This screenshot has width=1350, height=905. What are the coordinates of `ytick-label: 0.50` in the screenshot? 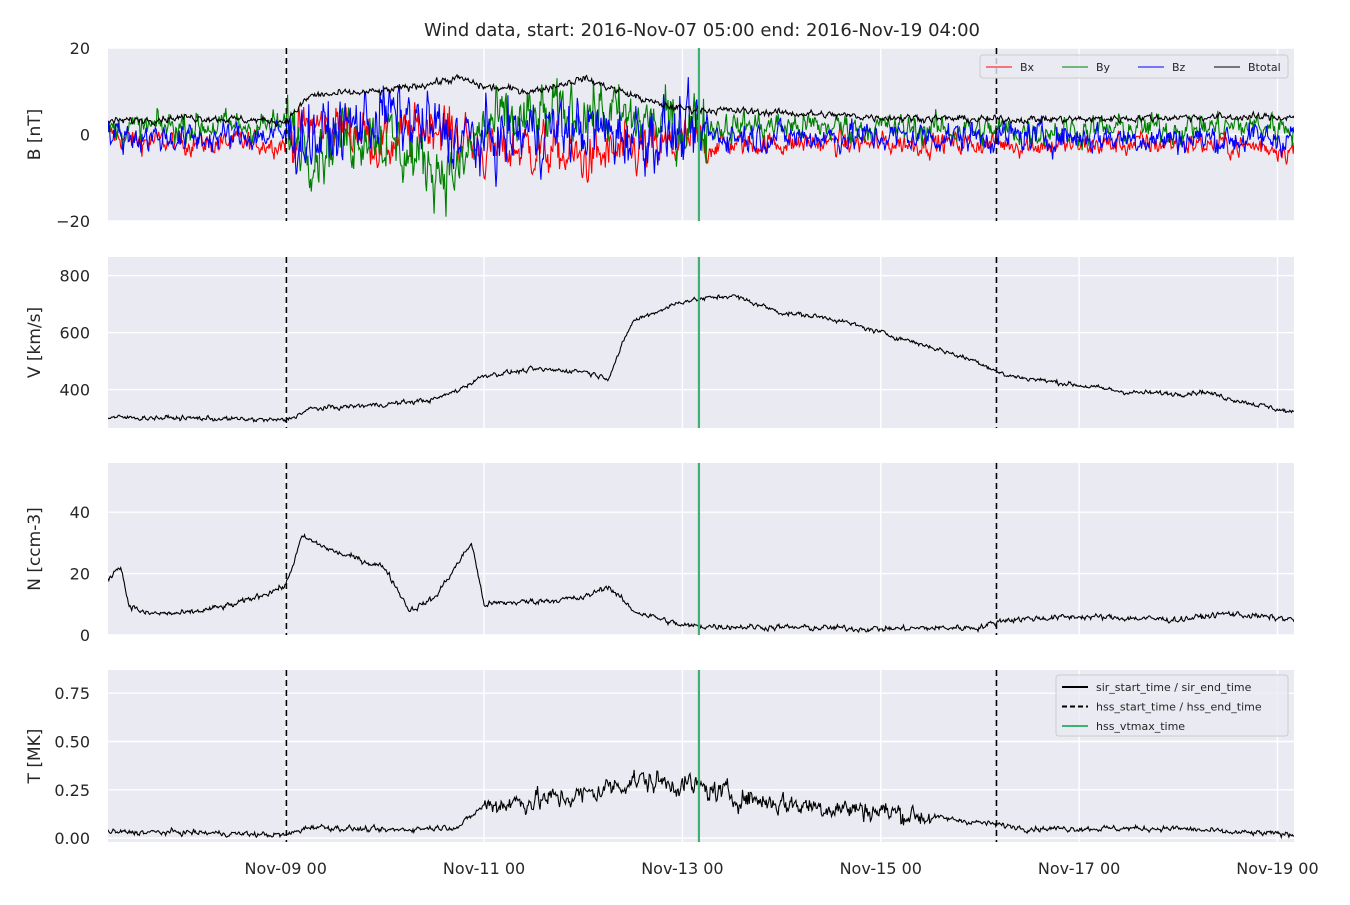 It's located at (72, 742).